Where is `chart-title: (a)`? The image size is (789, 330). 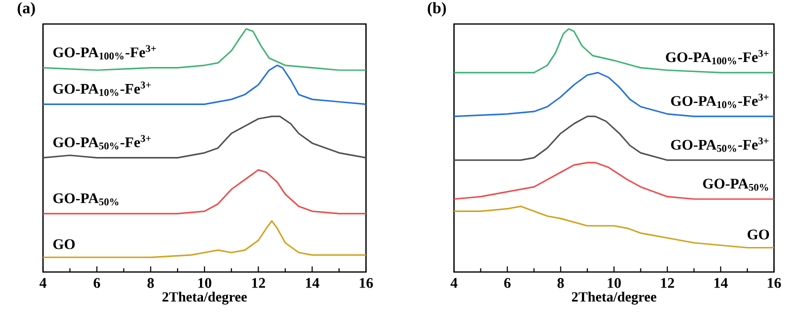
chart-title: (a) is located at coordinates (26, 9).